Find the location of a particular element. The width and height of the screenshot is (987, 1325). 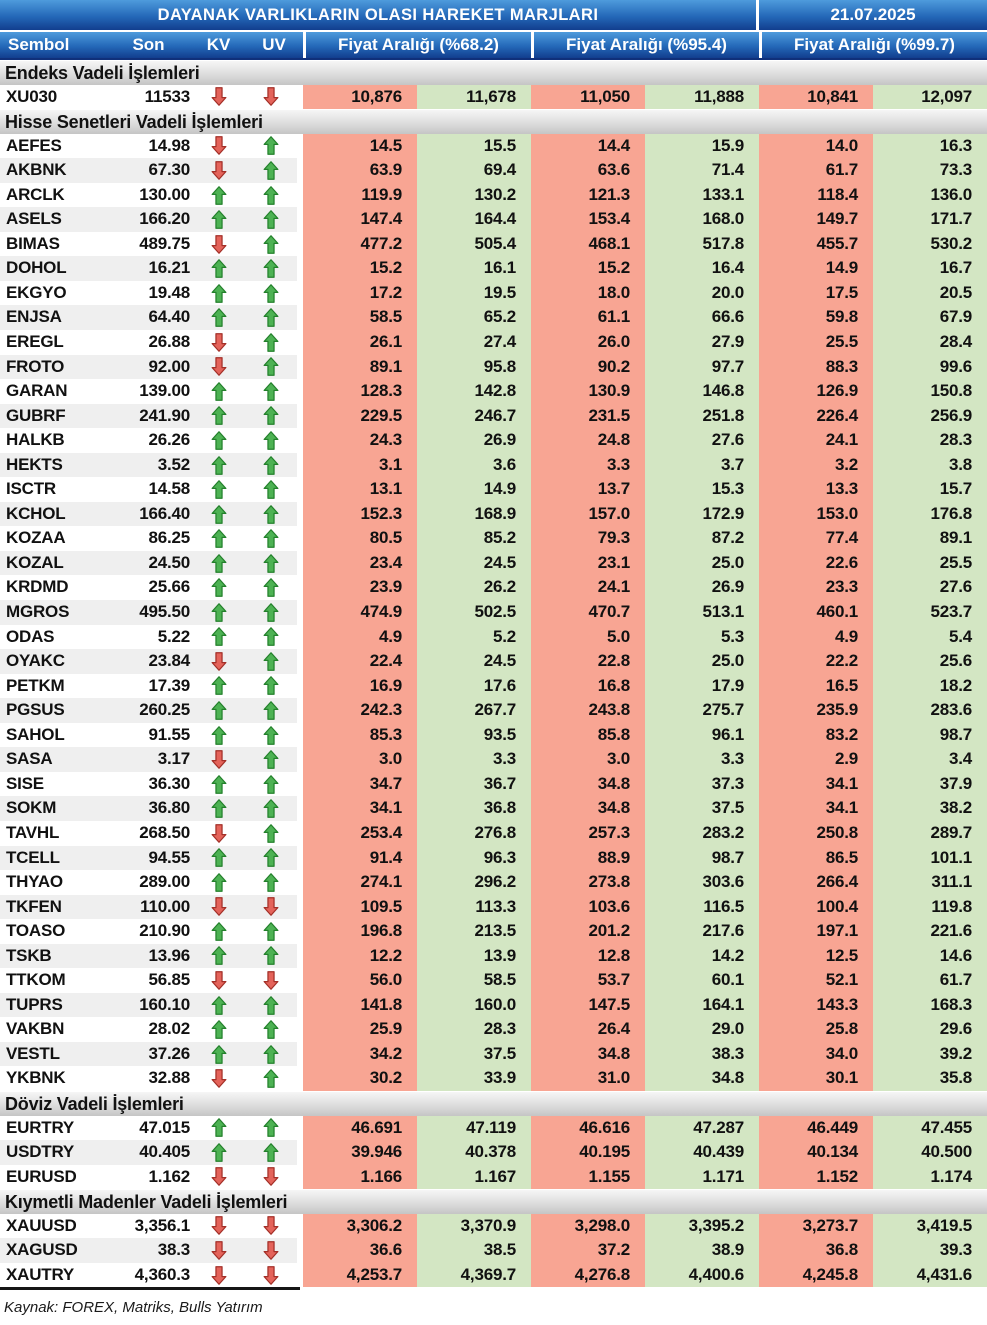

last-price-cell: 16.21 is located at coordinates (169, 268).